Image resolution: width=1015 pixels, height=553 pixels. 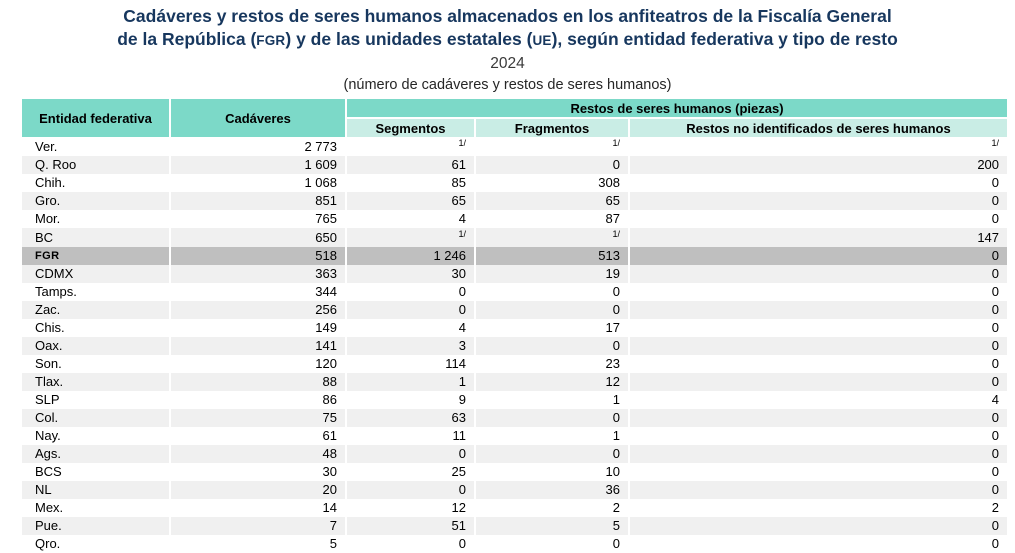 I want to click on entity-cell: Gro., so click(x=95, y=201).